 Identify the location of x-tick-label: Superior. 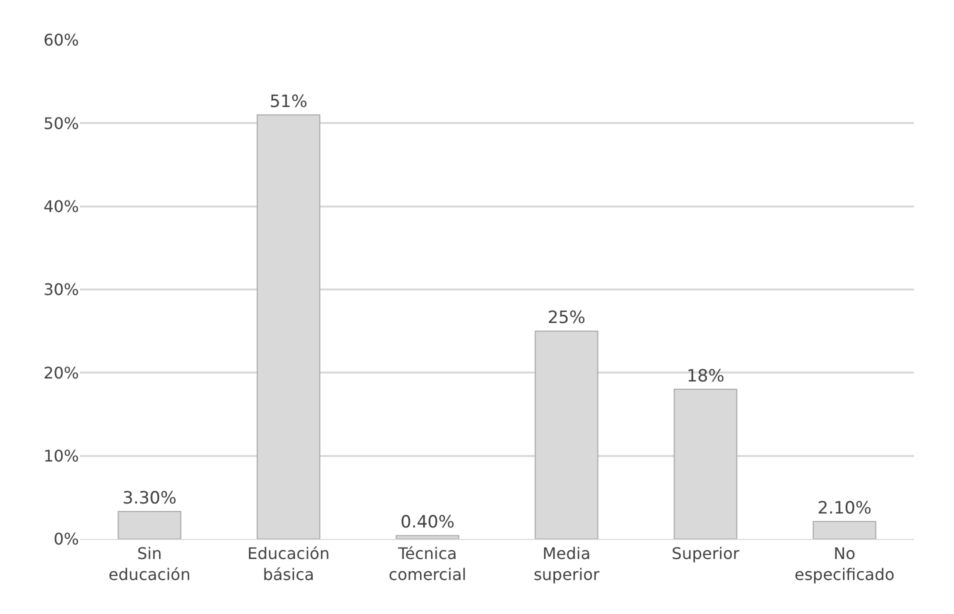
(706, 554).